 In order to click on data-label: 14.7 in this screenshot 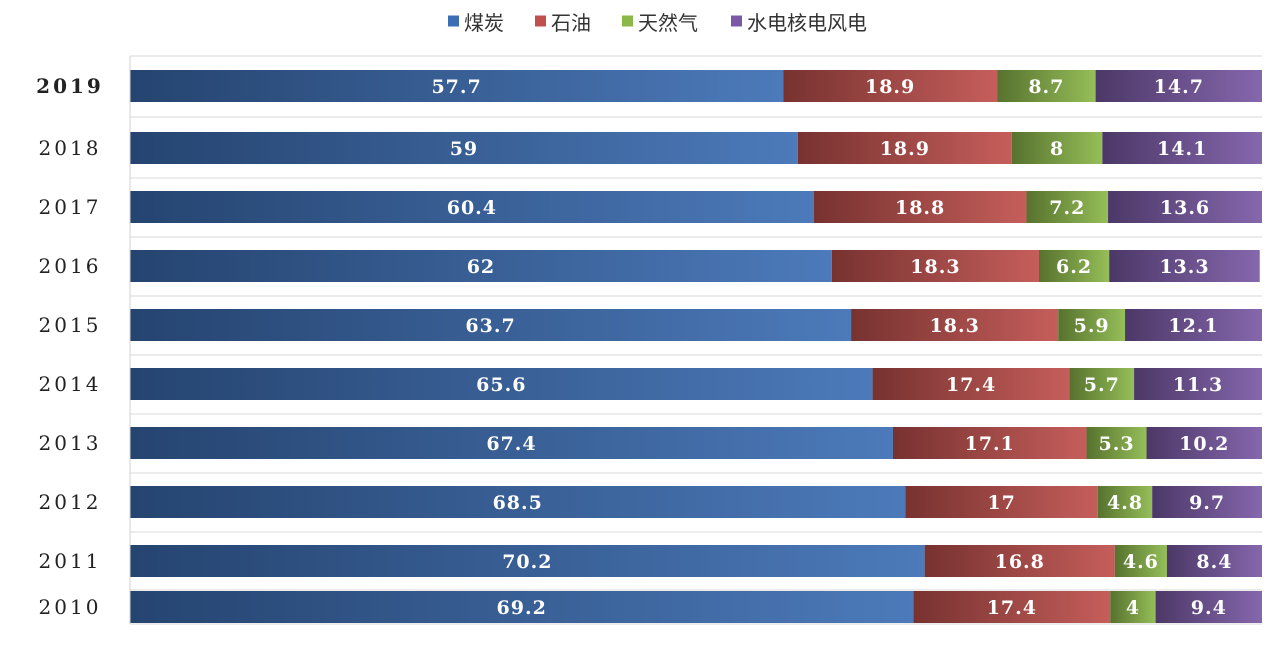, I will do `click(1179, 87)`.